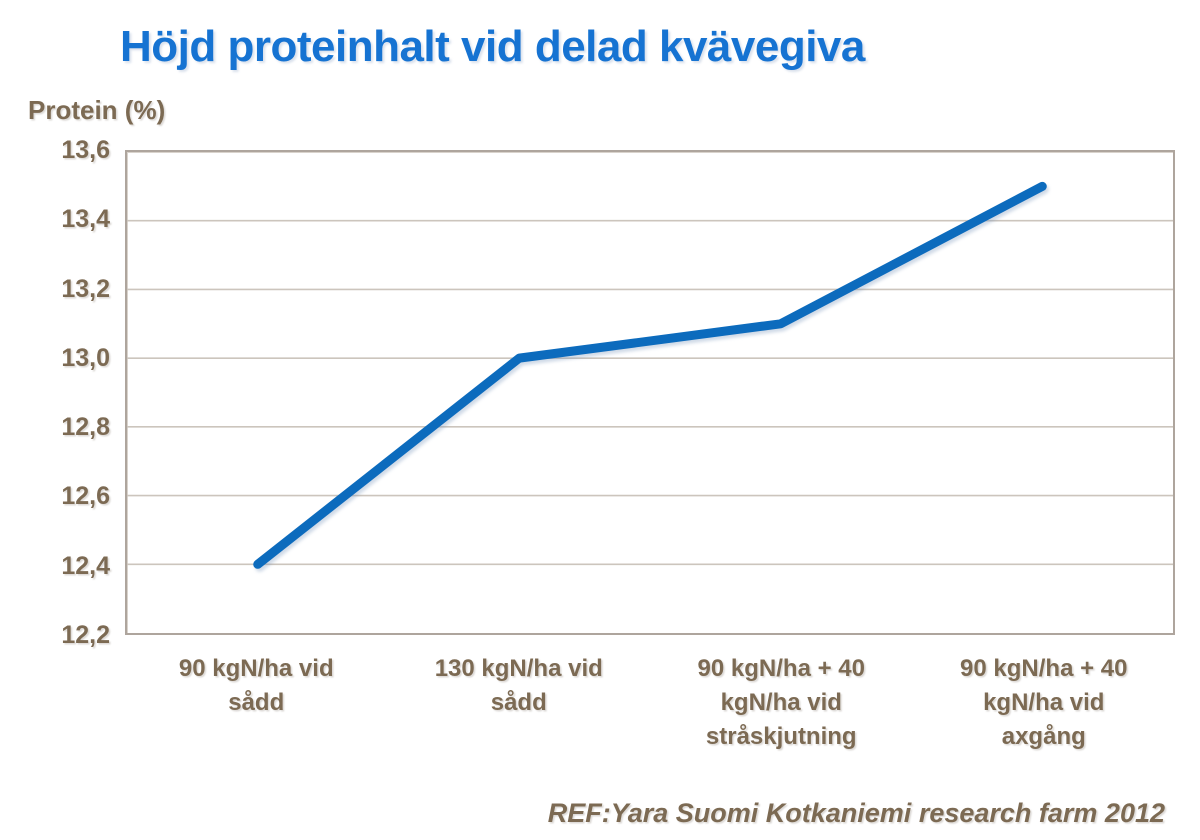 The image size is (1200, 840). What do you see at coordinates (85, 288) in the screenshot?
I see `y-tick-label: 13,2` at bounding box center [85, 288].